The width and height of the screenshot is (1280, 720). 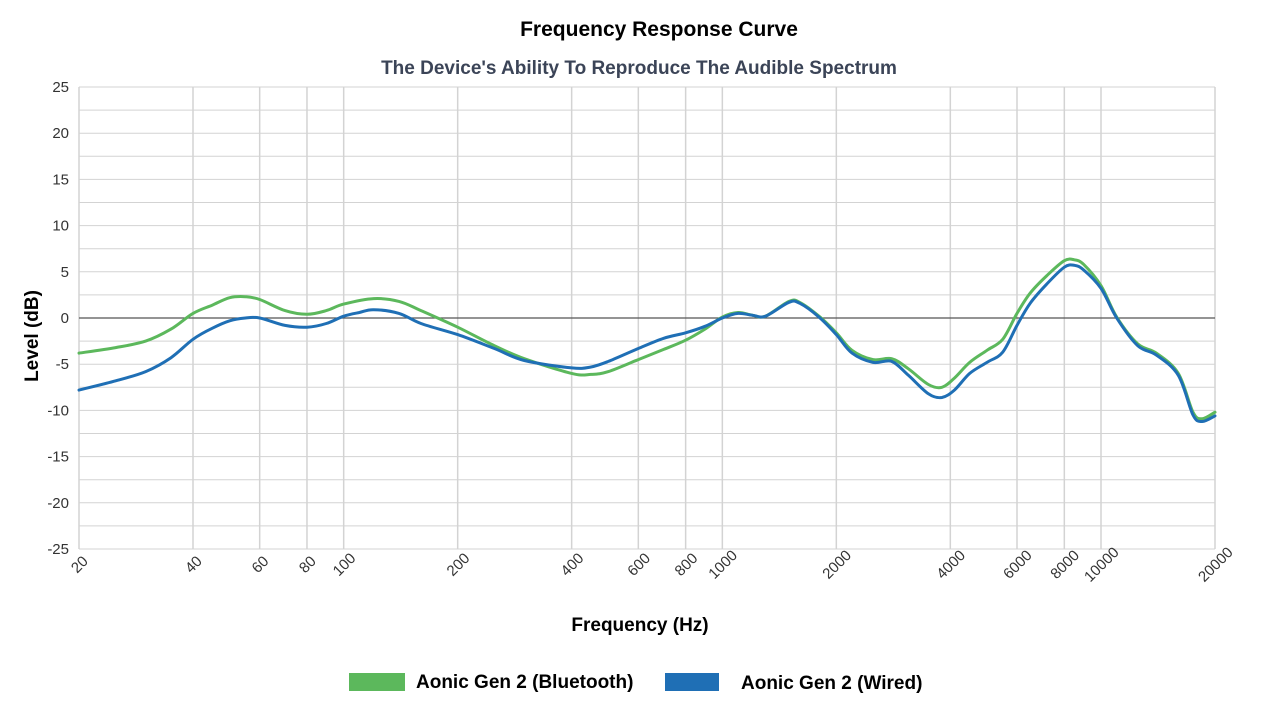 What do you see at coordinates (65, 272) in the screenshot?
I see `y-tick-label: 5` at bounding box center [65, 272].